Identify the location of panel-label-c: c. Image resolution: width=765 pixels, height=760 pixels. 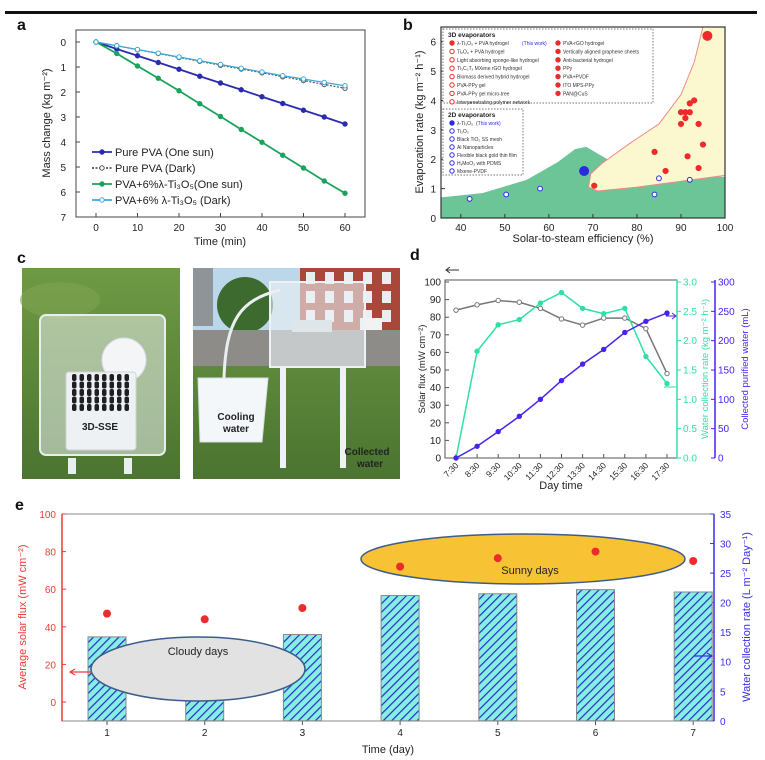
(21, 258).